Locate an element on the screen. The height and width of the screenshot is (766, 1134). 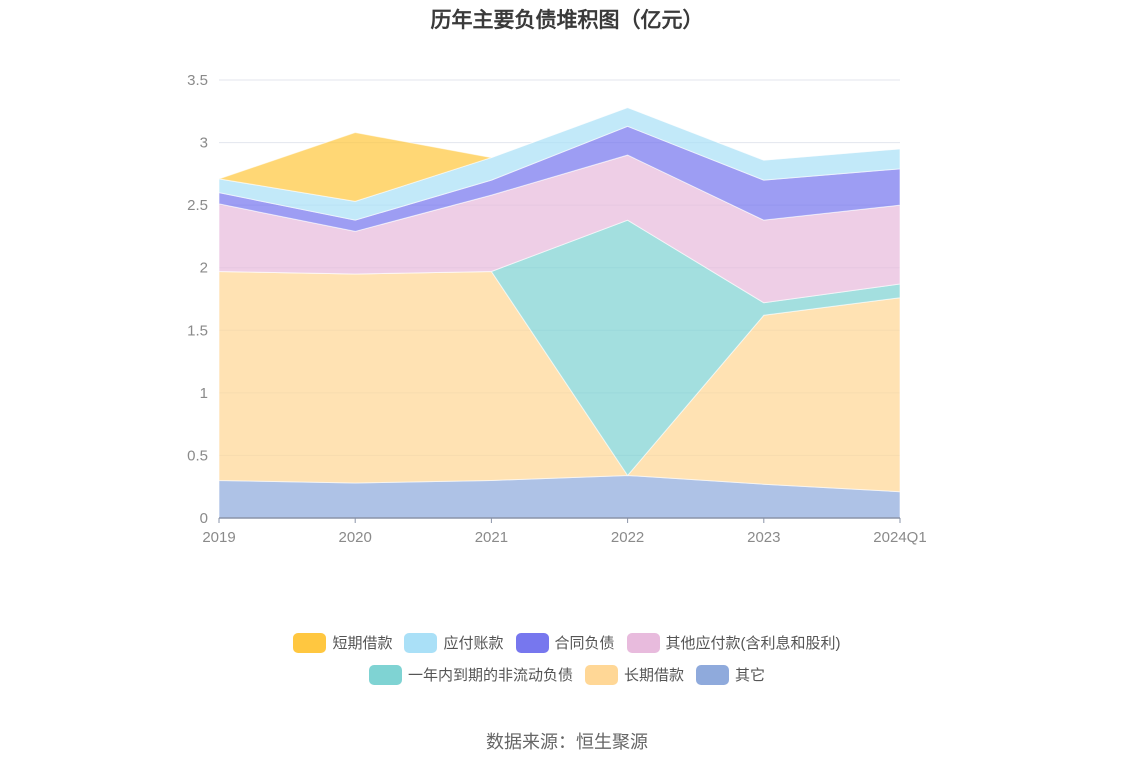
legend-label: 应付账款 is located at coordinates (473, 643).